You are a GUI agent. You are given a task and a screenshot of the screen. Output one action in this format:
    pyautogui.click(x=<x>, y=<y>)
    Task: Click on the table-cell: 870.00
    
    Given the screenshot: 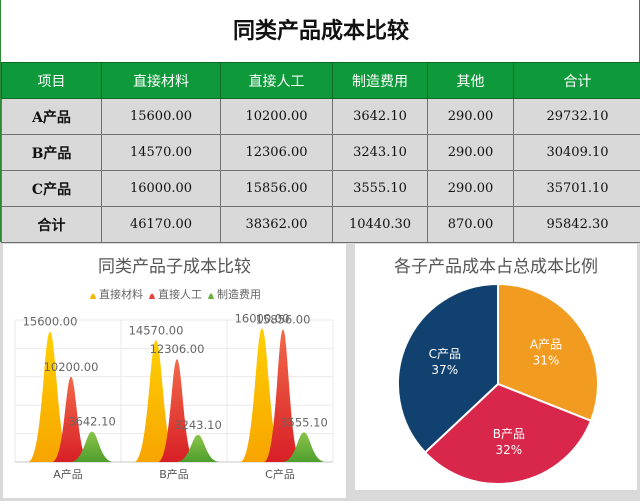 What is the action you would take?
    pyautogui.click(x=470, y=224)
    